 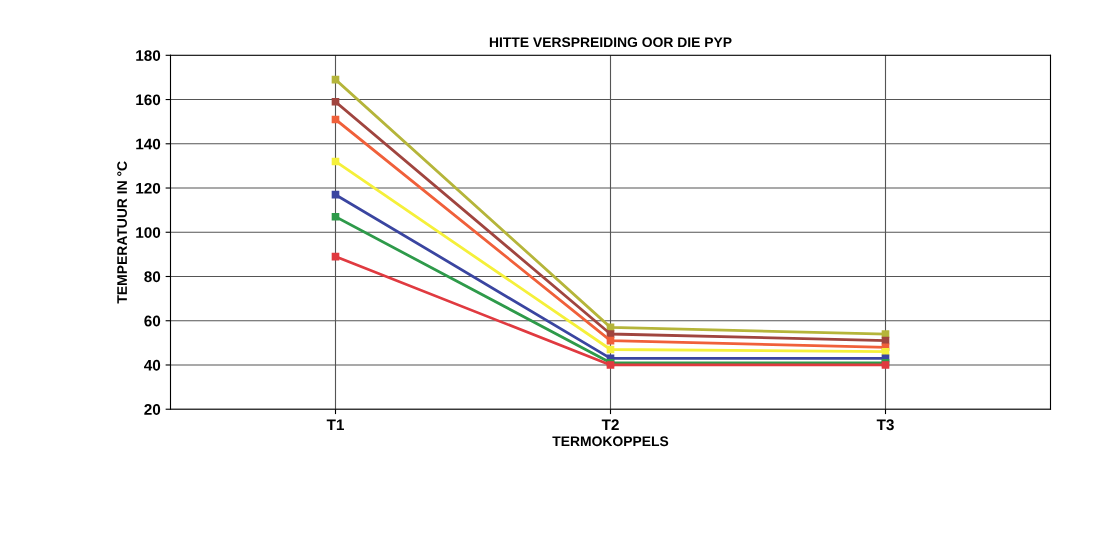 What do you see at coordinates (335, 425) in the screenshot?
I see `x-tick-label: T1` at bounding box center [335, 425].